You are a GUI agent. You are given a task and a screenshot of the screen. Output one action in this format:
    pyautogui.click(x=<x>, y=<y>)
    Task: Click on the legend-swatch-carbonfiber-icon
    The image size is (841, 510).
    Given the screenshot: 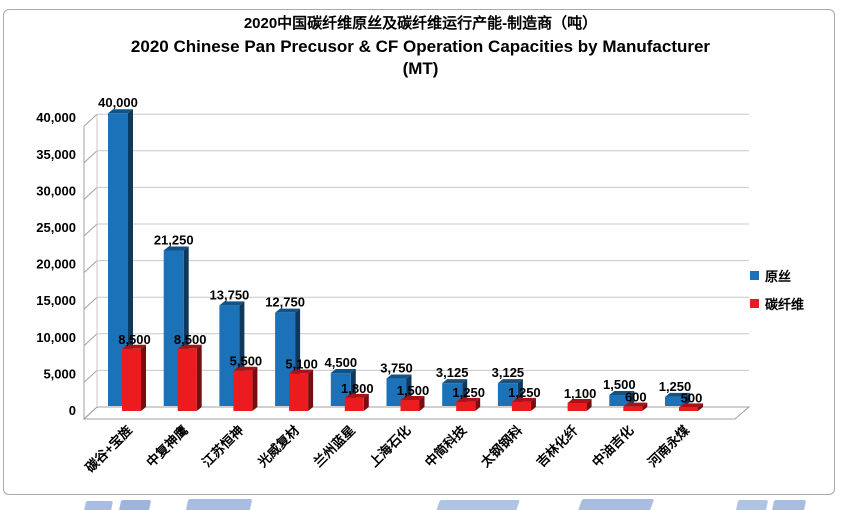 What is the action you would take?
    pyautogui.click(x=754, y=303)
    